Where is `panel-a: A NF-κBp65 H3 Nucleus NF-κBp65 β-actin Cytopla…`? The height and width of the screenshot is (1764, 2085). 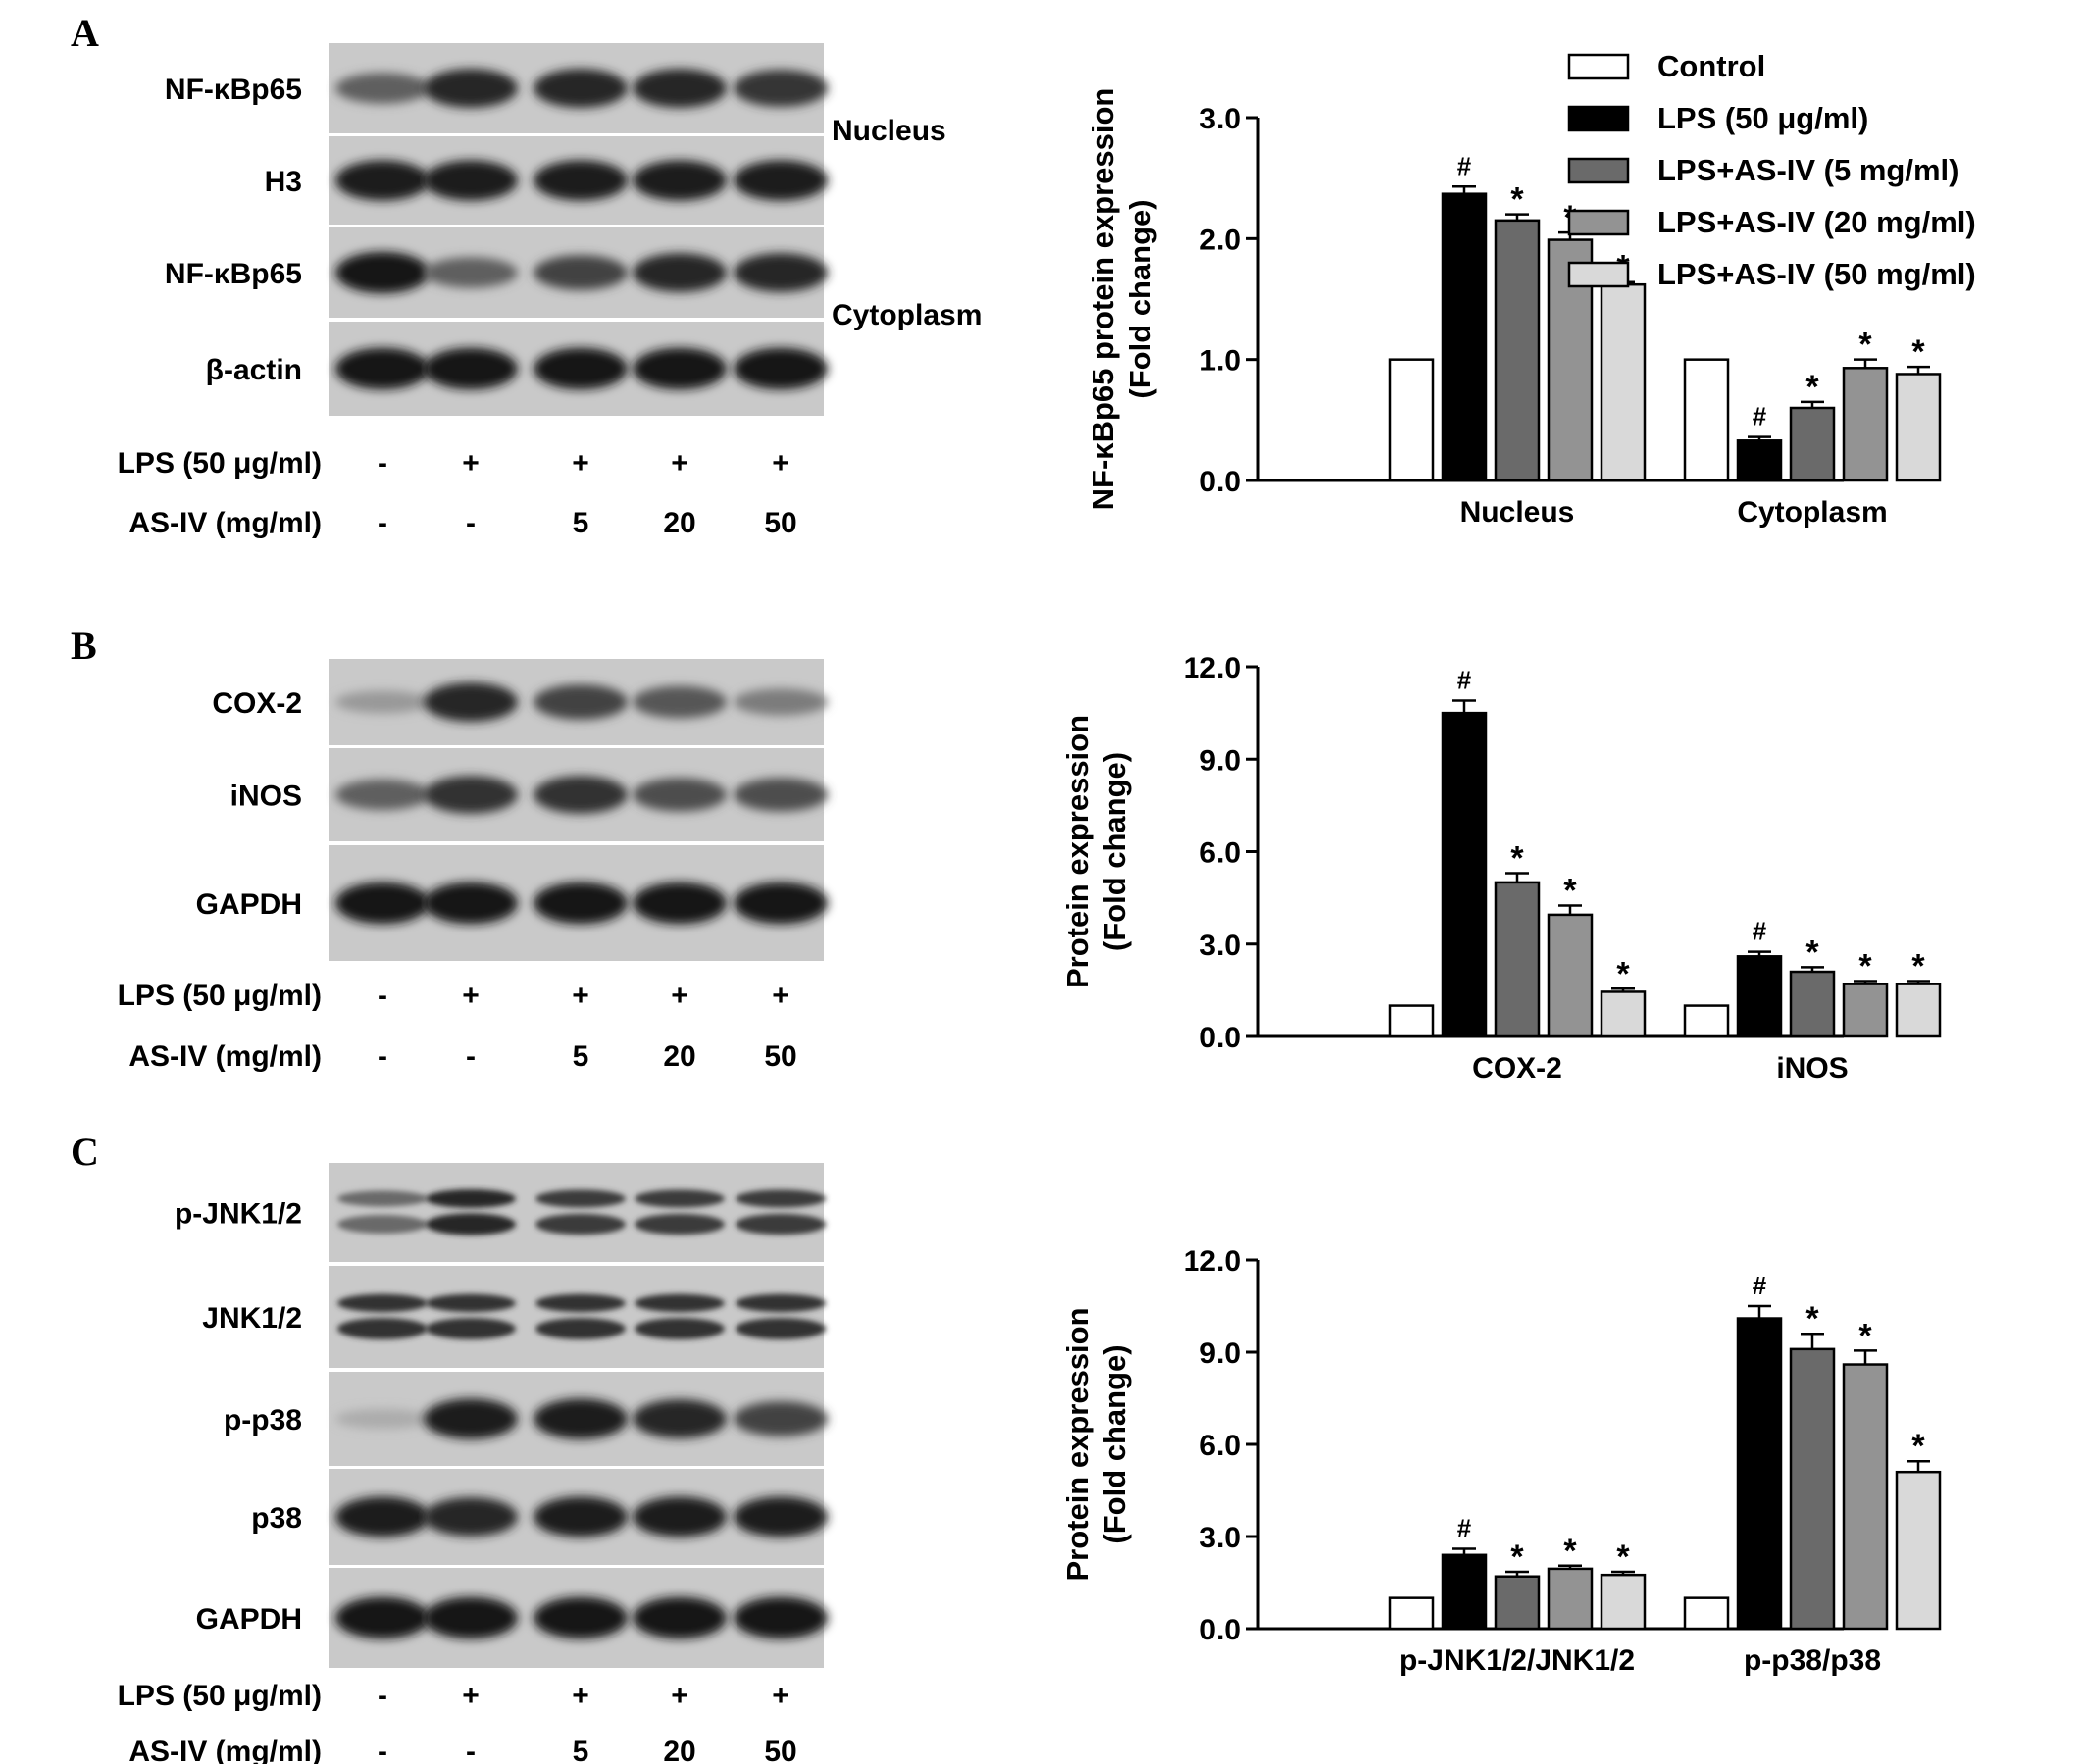
panel-a: A NF-κBp65 H3 Nucleus NF-κBp65 β-actin Cytopla… is located at coordinates (526, 275).